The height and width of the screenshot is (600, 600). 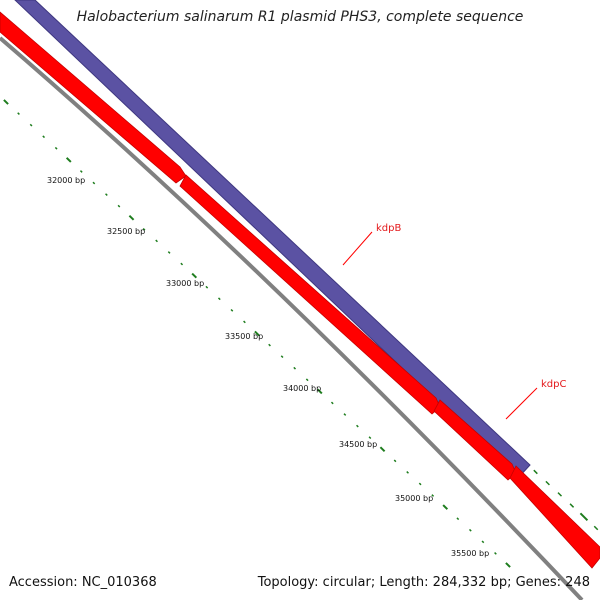 I want to click on gene-label-kdpB: kdpB, so click(x=388, y=228).